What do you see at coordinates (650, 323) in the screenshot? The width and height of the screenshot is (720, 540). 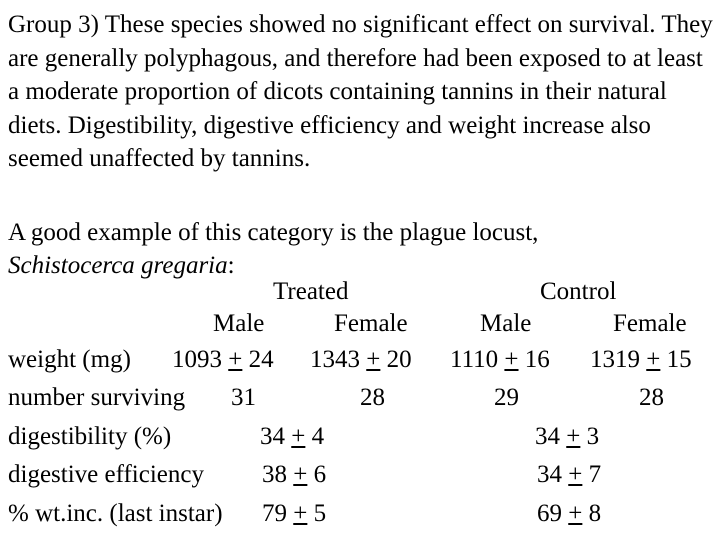 I see `header-control-female: Female` at bounding box center [650, 323].